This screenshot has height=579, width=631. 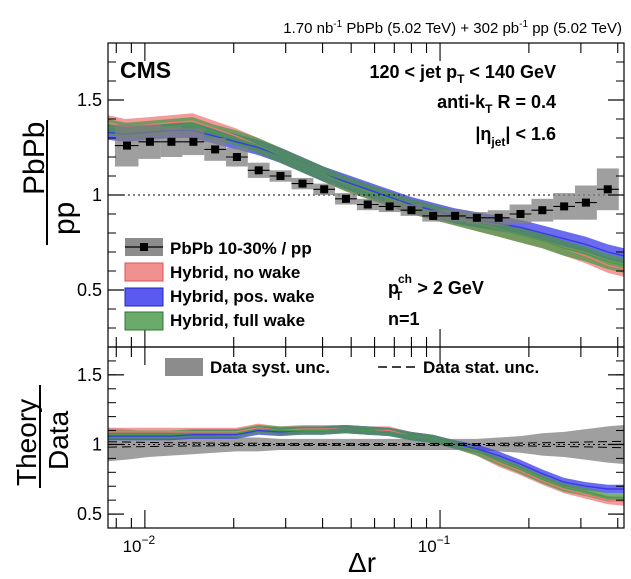 What do you see at coordinates (89, 290) in the screenshot?
I see `top-ytick-label: 0.5` at bounding box center [89, 290].